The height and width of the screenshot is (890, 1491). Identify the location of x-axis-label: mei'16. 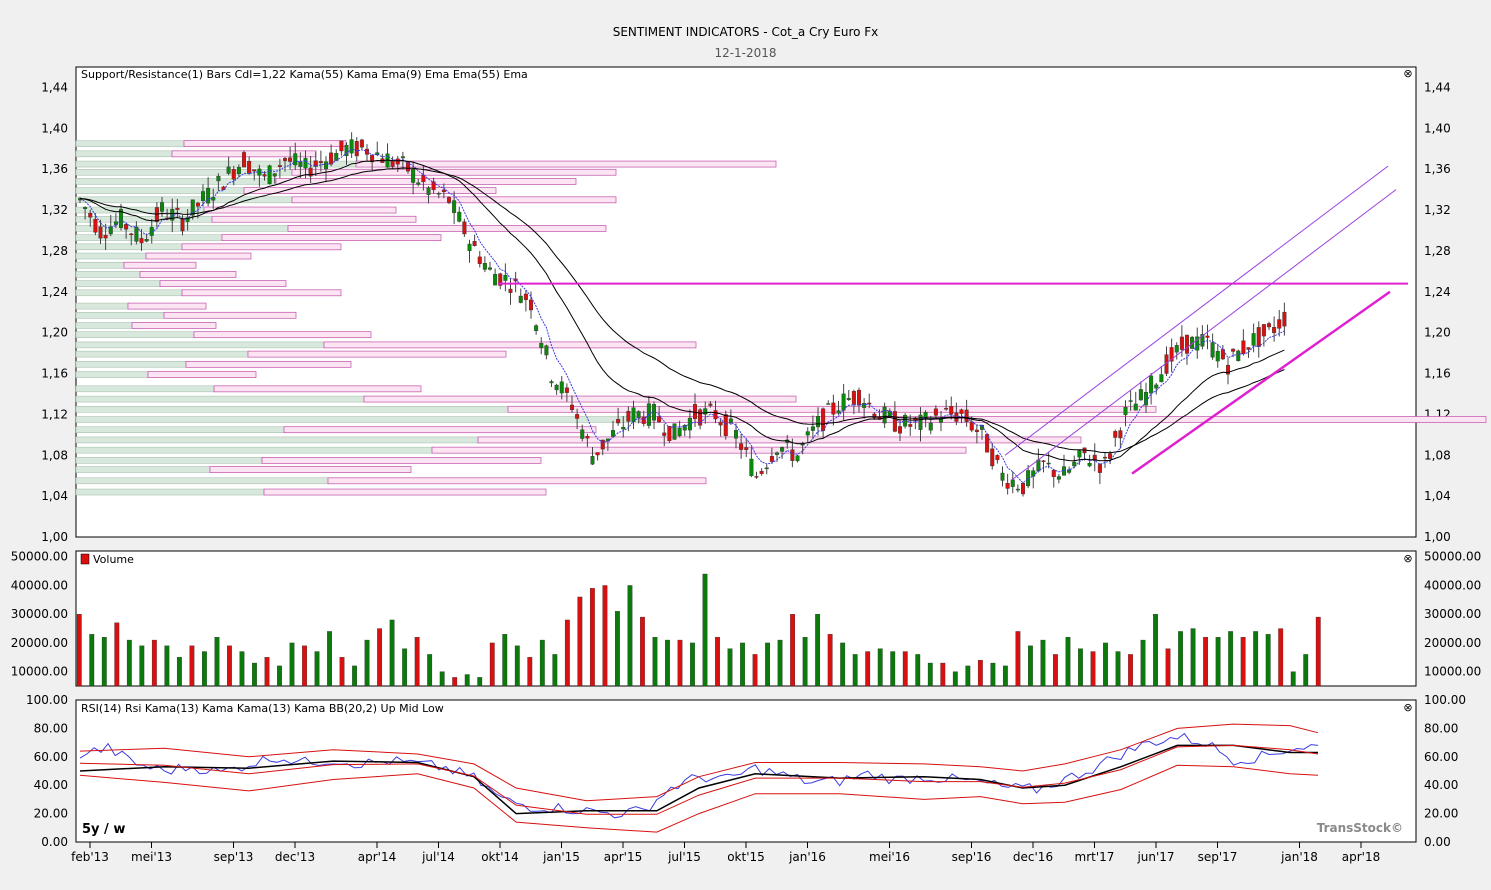
(889, 857).